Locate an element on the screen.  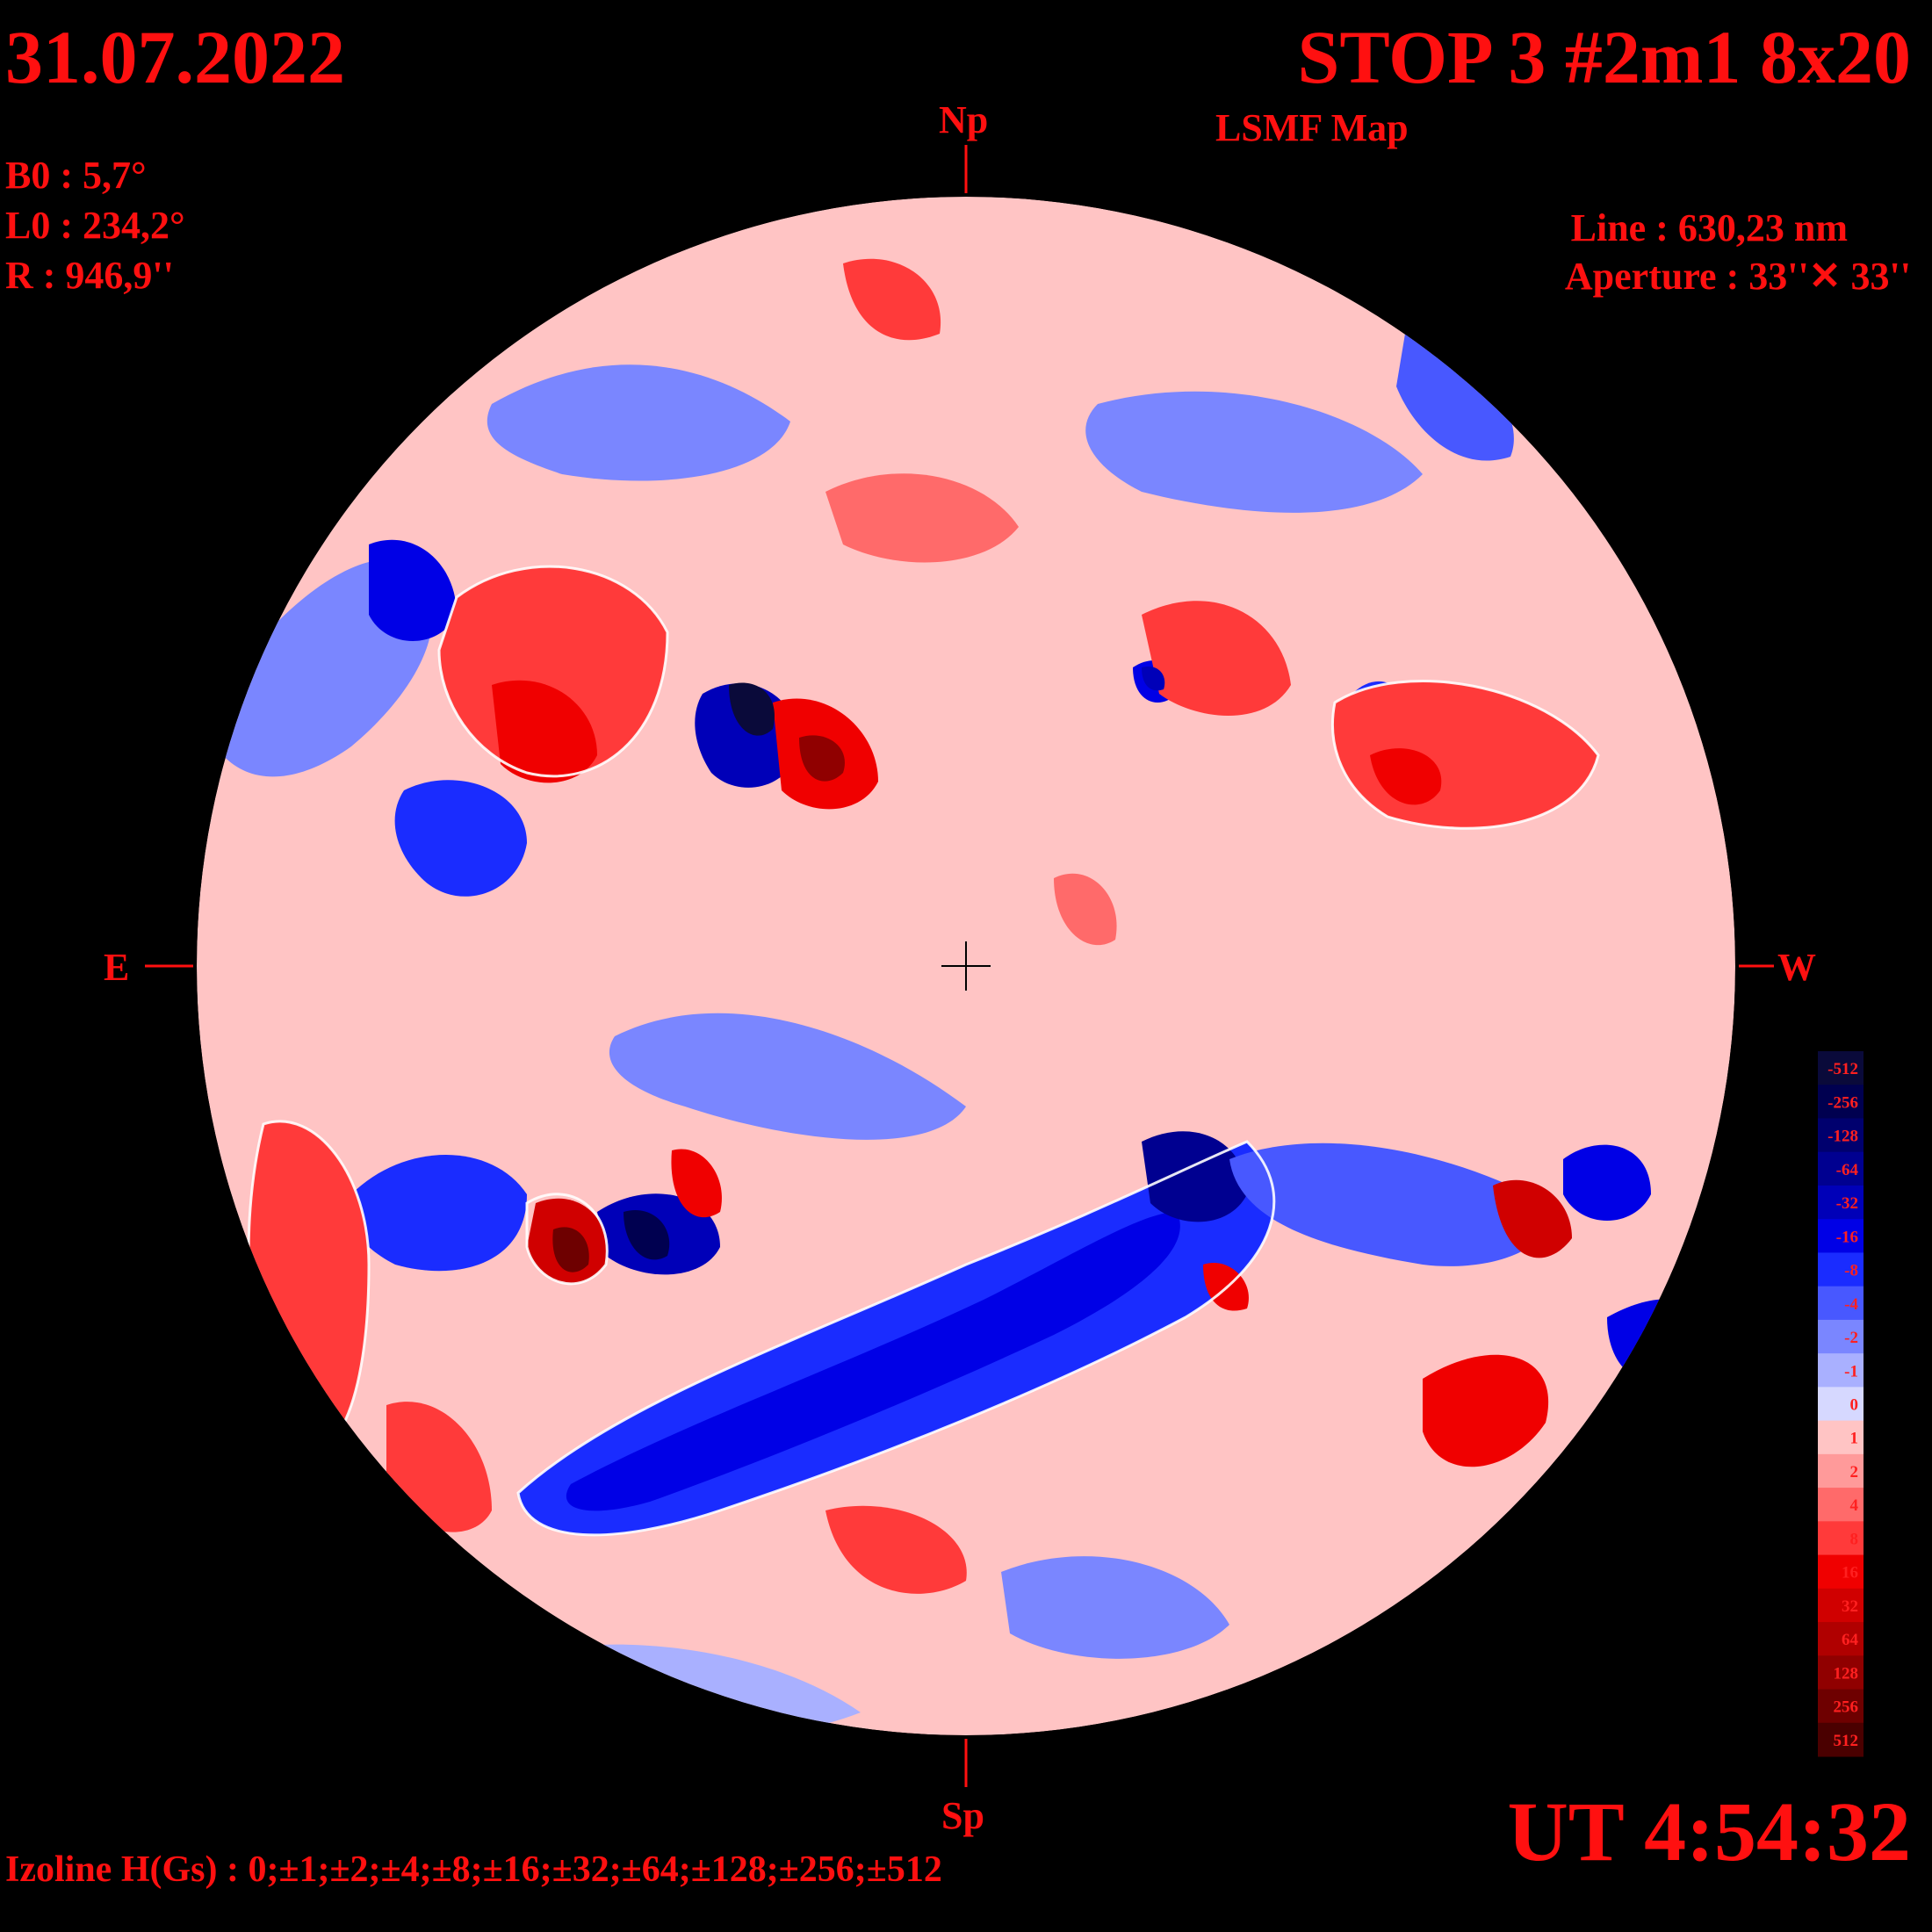
map-title: STOP 3 #2m1 8x20 is located at coordinates (1604, 57).